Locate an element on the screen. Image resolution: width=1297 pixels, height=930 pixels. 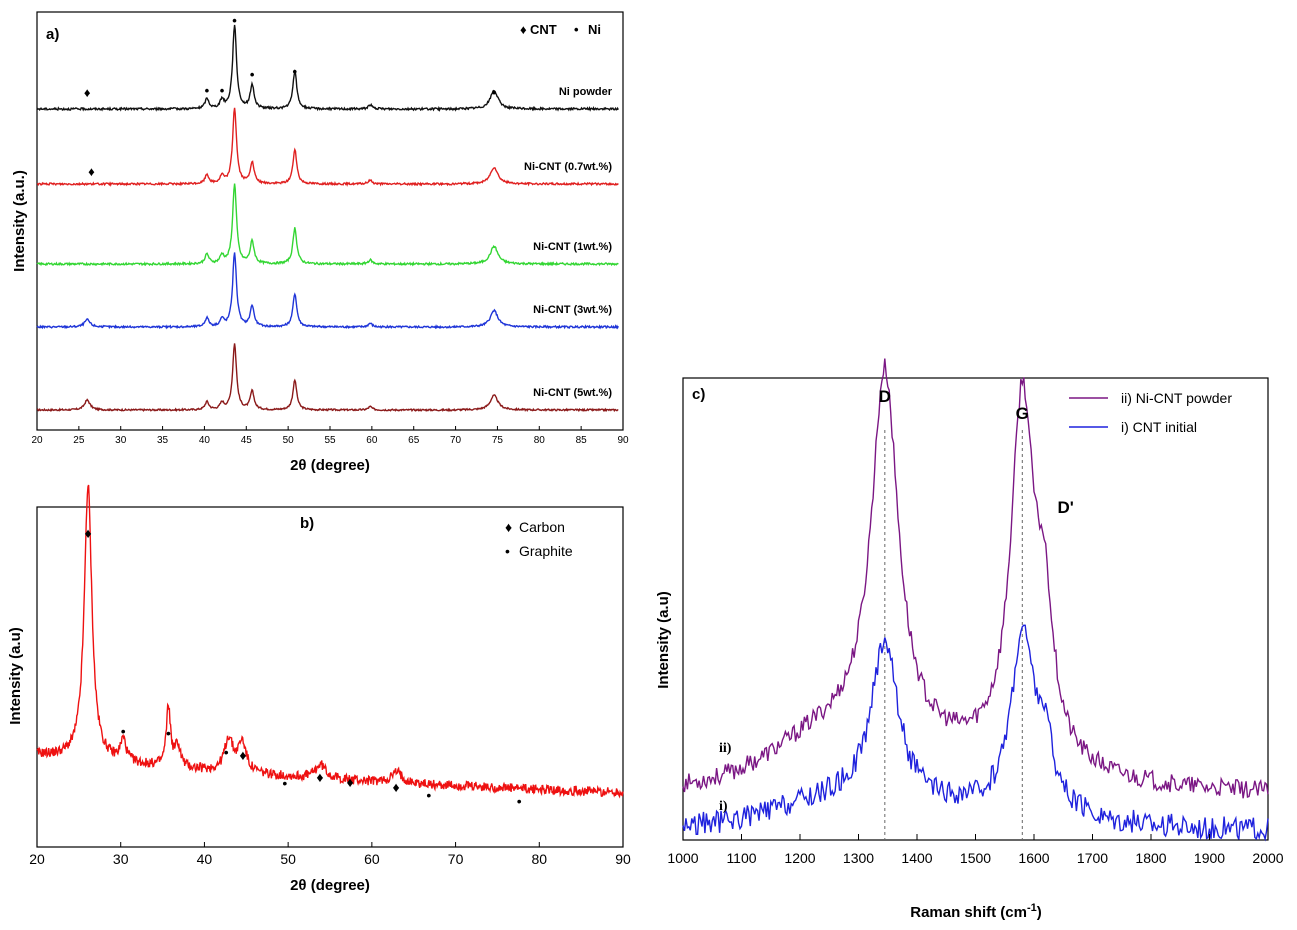
panel-b-label: b) is located at coordinates (307, 523).